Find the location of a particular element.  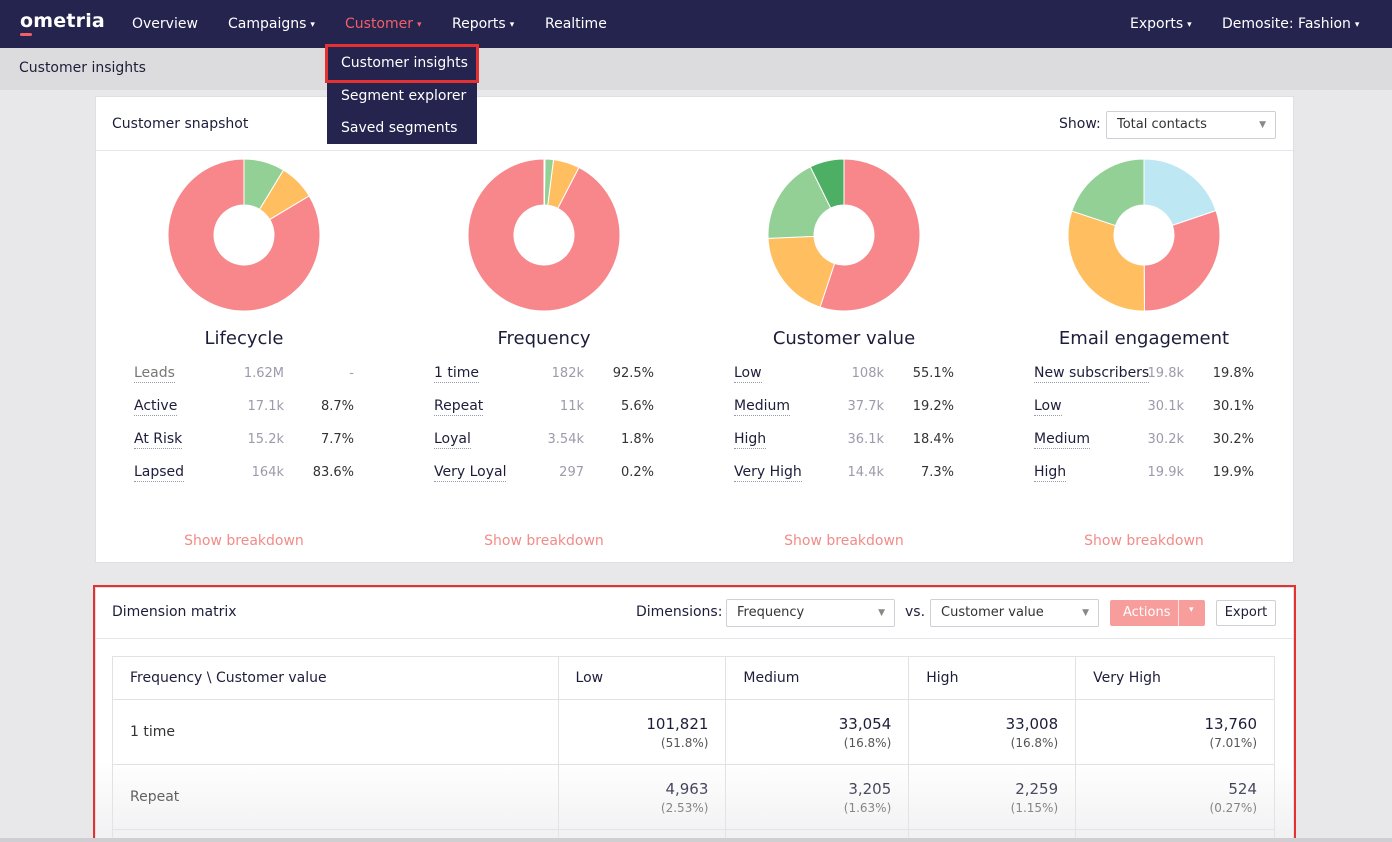

email-engagement-row-percent: 30.2% is located at coordinates (1233, 439).